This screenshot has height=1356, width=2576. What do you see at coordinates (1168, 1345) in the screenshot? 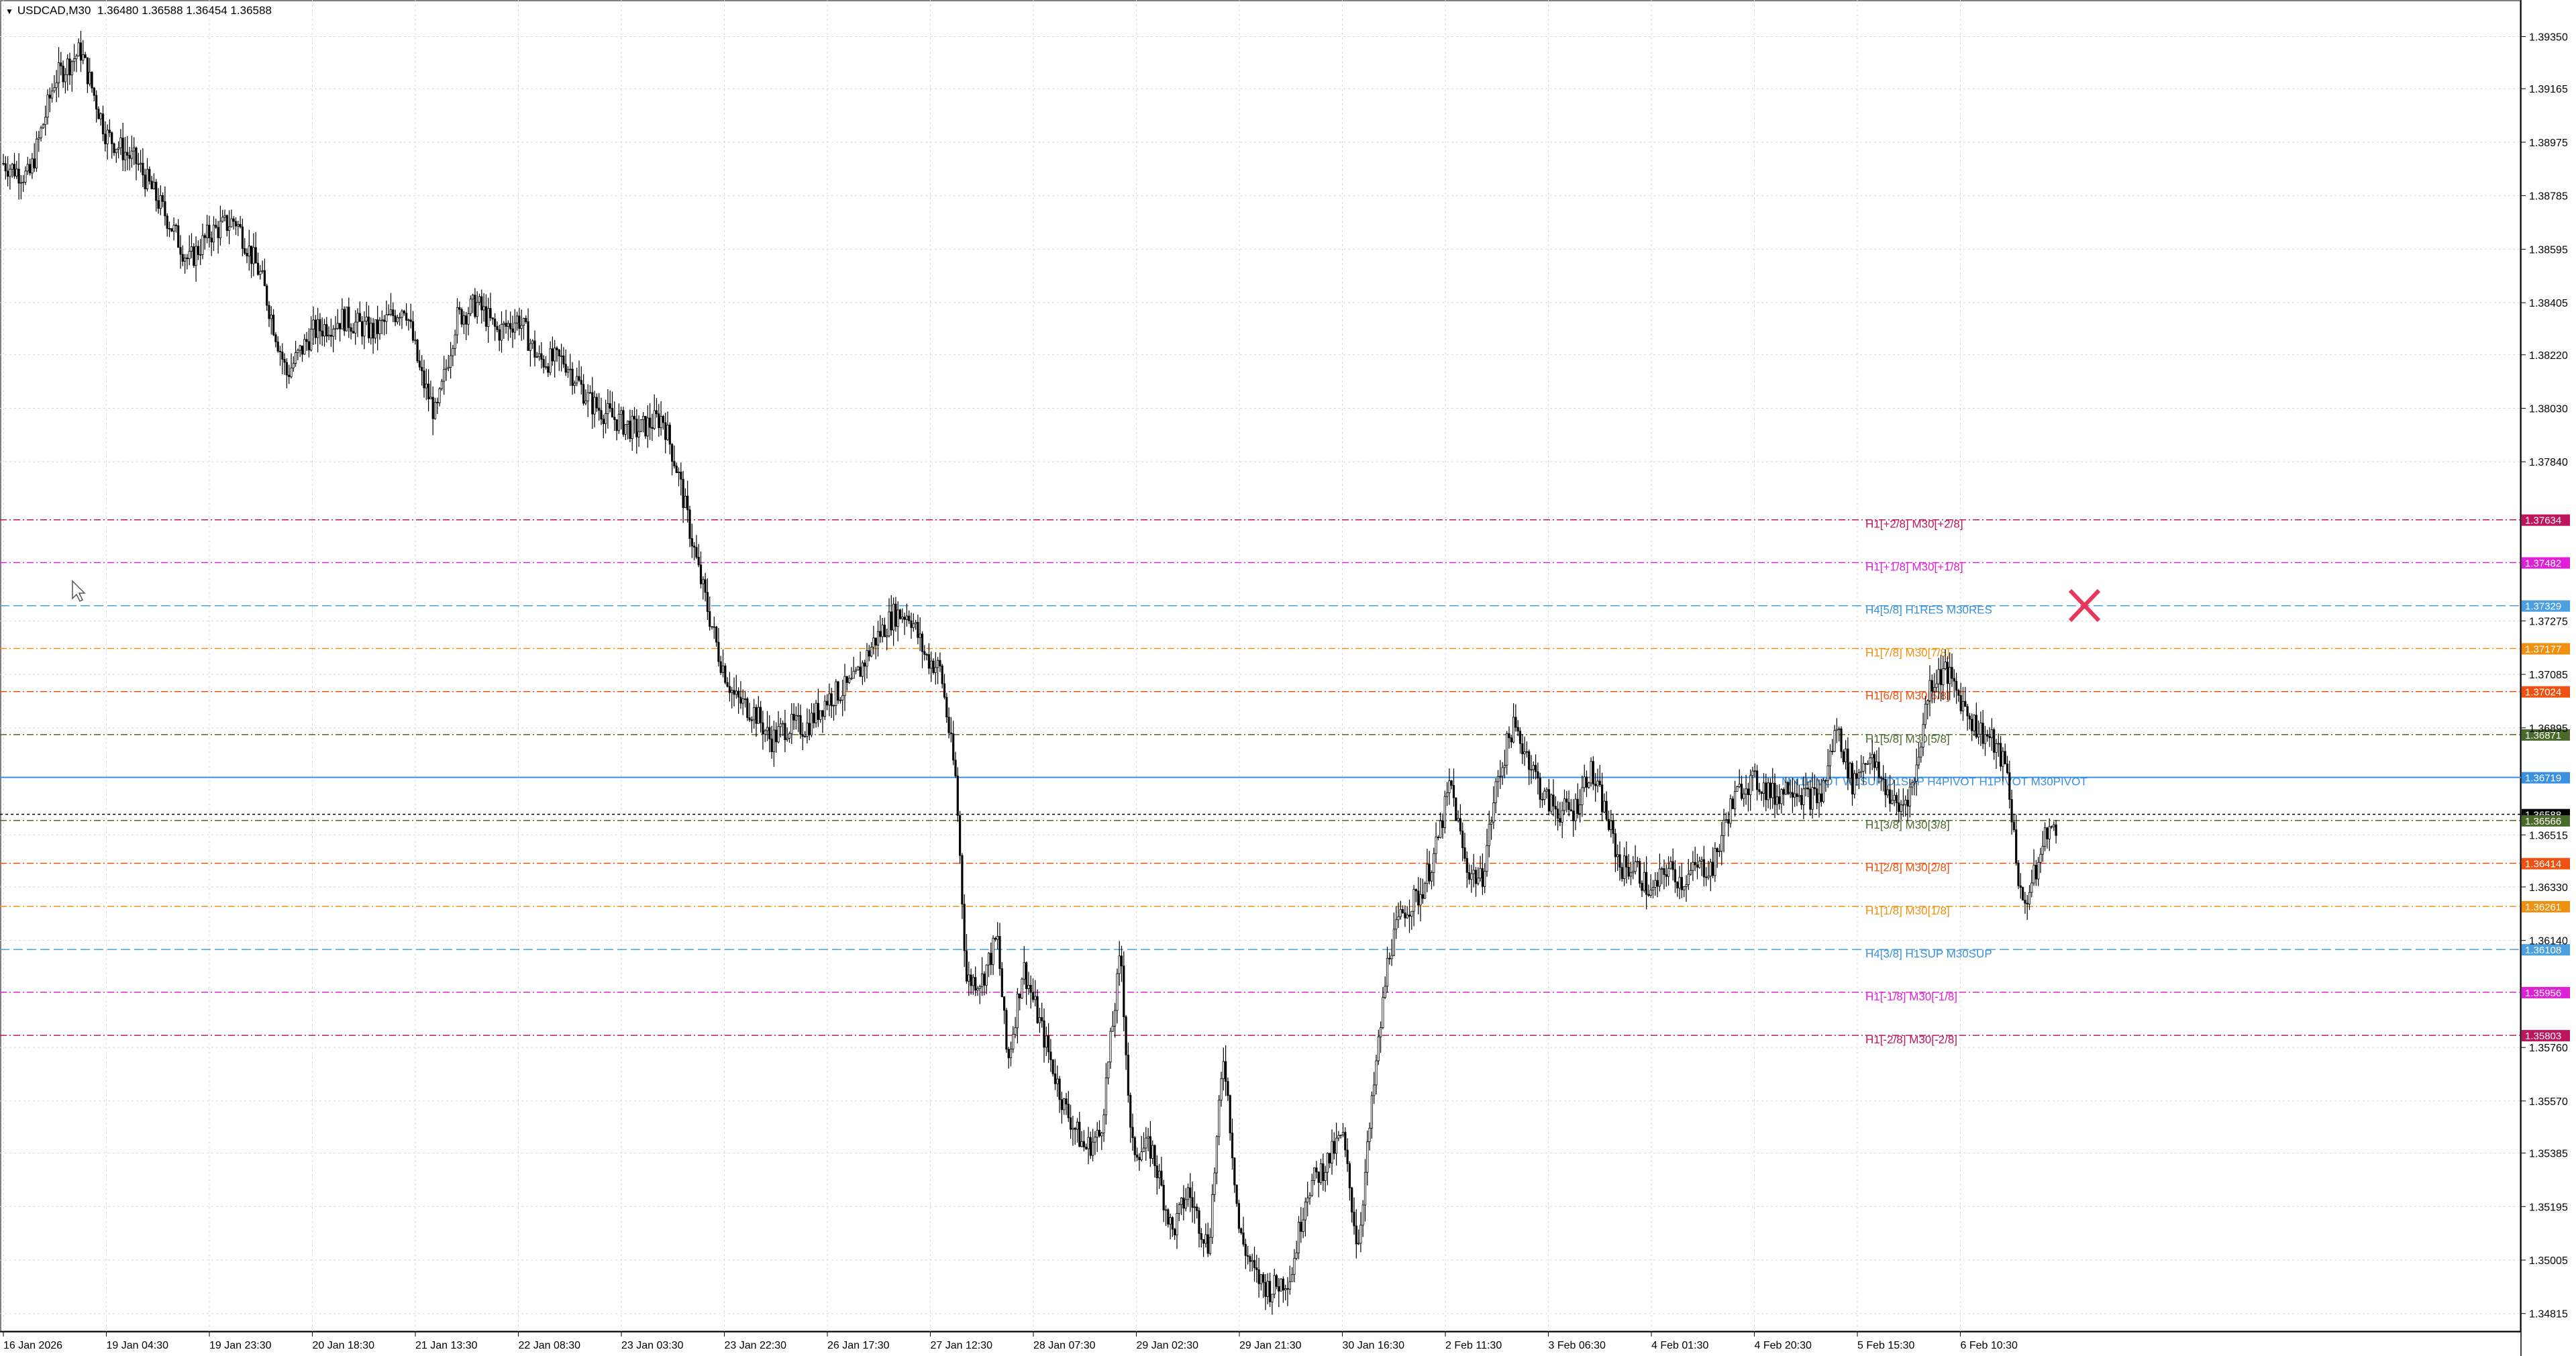
I see `x-tick-label: 29 Jan 02:30` at bounding box center [1168, 1345].